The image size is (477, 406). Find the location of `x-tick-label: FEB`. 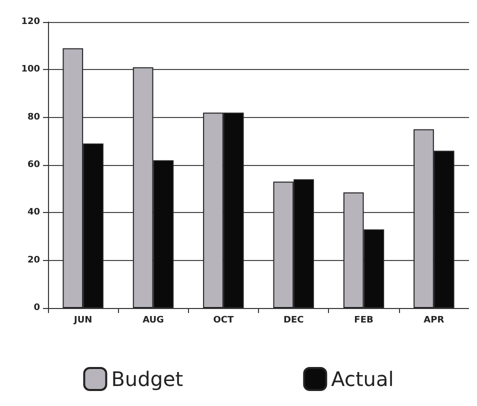

x-tick-label: FEB is located at coordinates (364, 321).